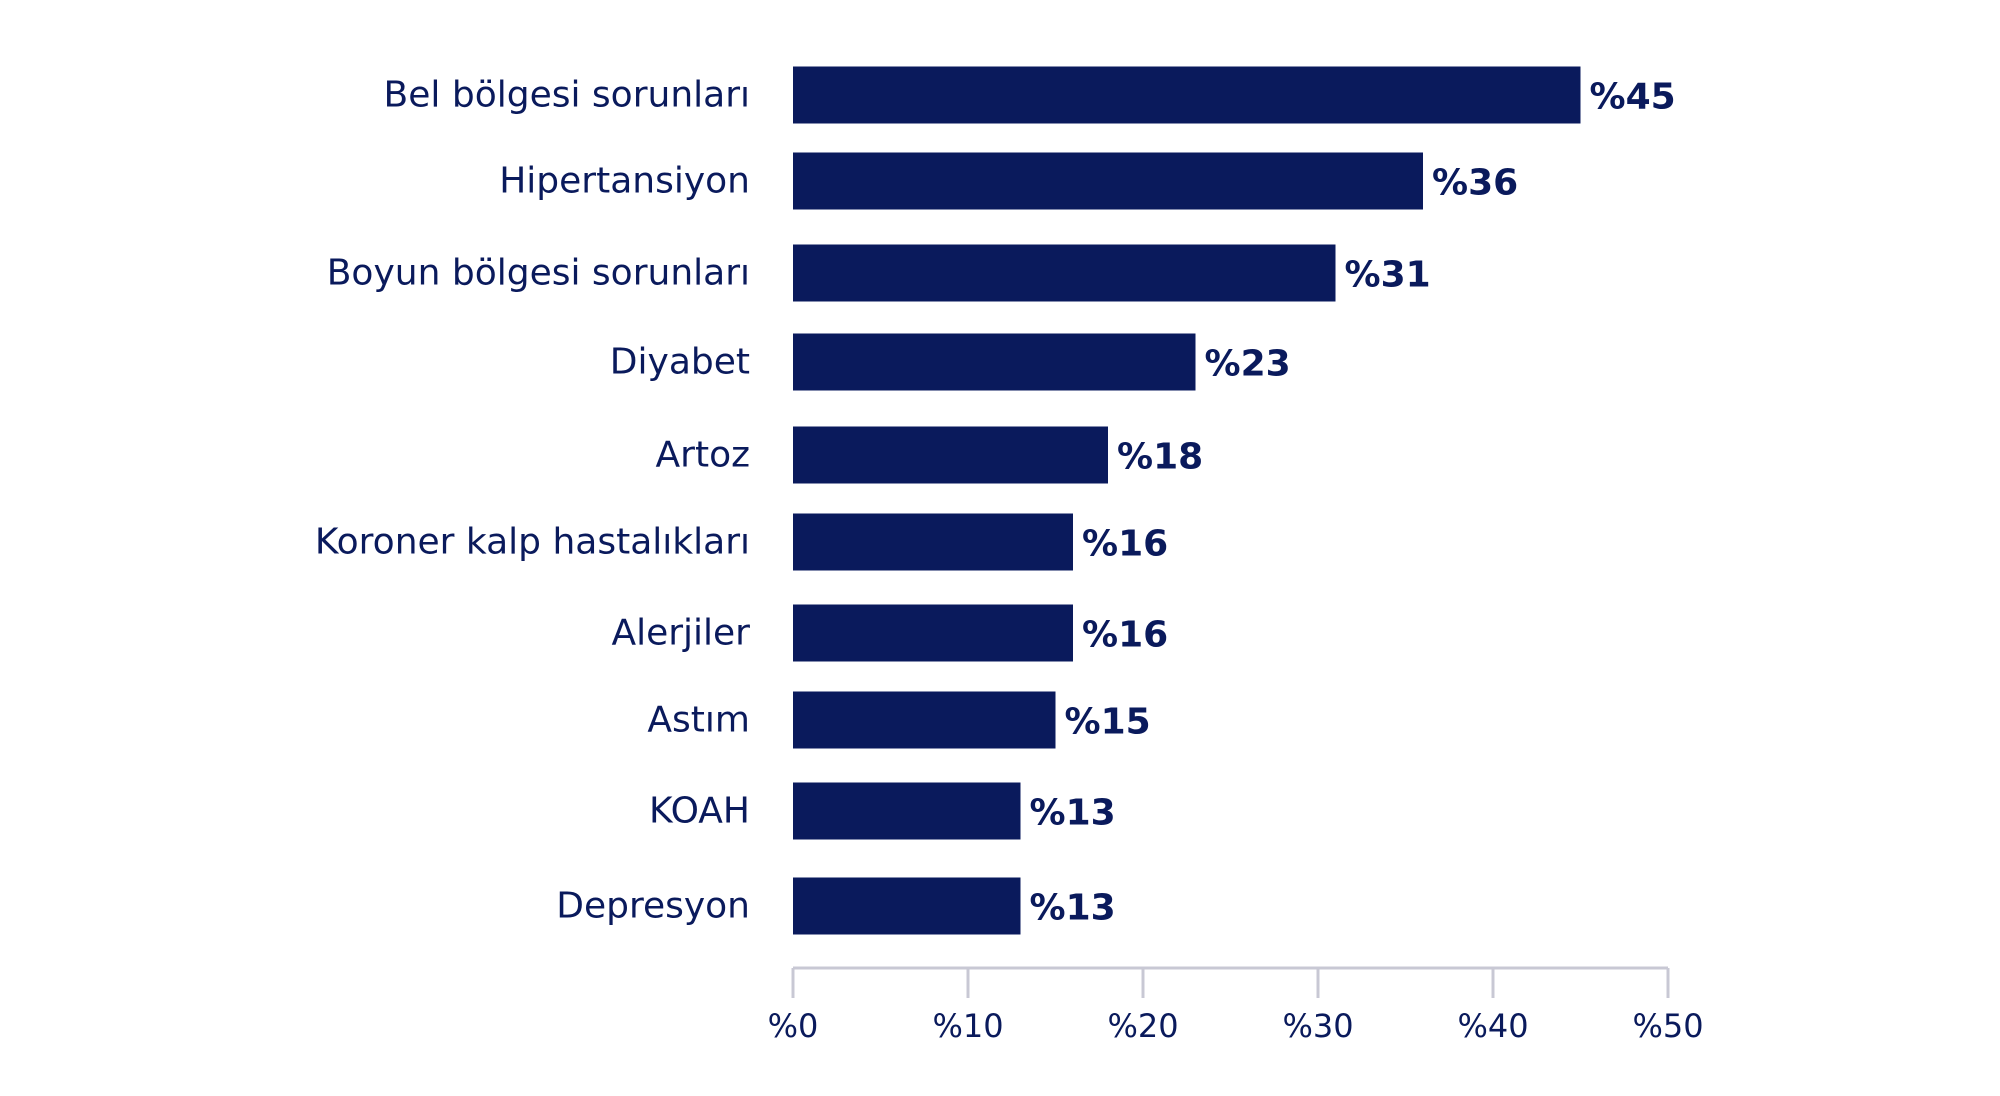  What do you see at coordinates (703, 455) in the screenshot?
I see `category-label: Artoz` at bounding box center [703, 455].